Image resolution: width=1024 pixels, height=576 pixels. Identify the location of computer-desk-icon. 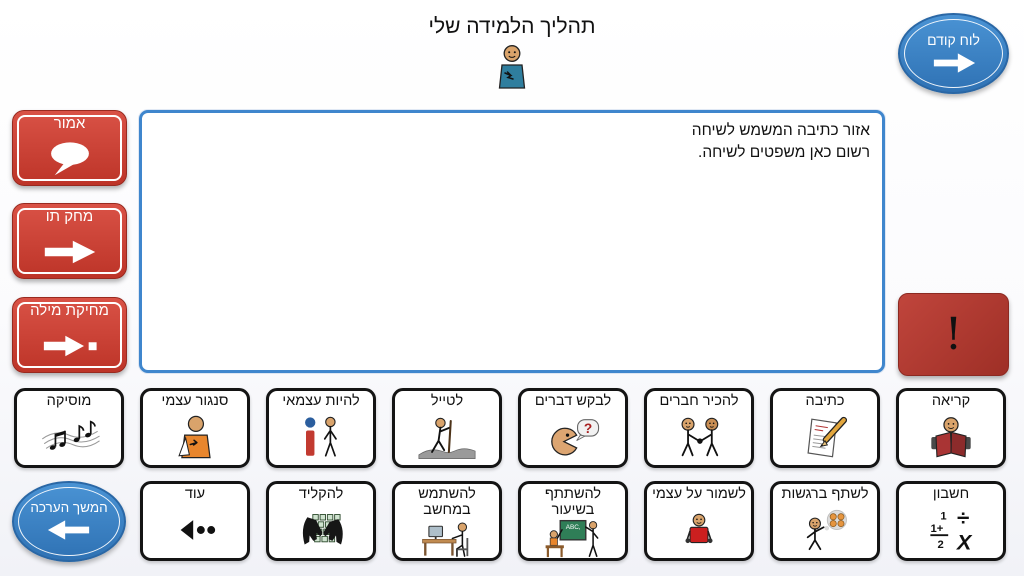
(447, 538).